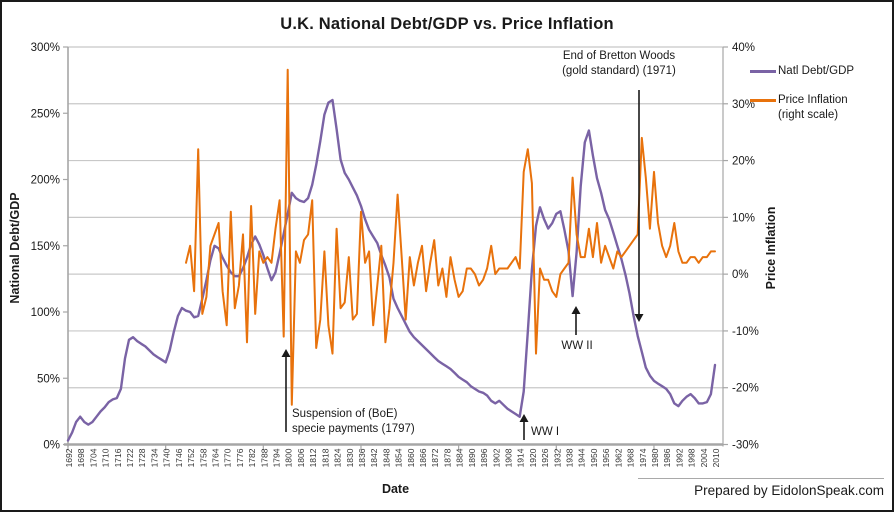 Image resolution: width=894 pixels, height=512 pixels. What do you see at coordinates (179, 457) in the screenshot?
I see `svg-text: 1746` at bounding box center [179, 457].